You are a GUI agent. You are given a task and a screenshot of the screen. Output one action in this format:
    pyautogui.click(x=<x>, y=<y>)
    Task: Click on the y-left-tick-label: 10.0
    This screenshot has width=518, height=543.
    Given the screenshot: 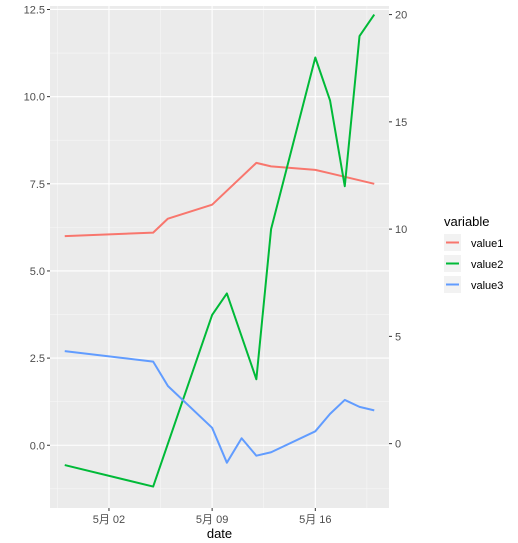 What is the action you would take?
    pyautogui.click(x=34, y=98)
    